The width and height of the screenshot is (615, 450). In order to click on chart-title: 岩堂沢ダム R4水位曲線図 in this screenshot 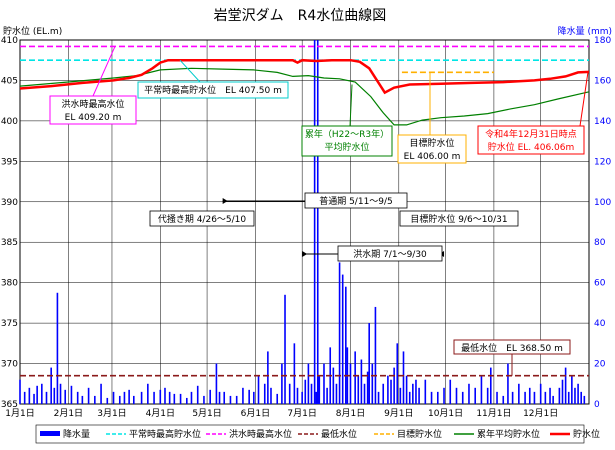, I will do `click(300, 16)`.